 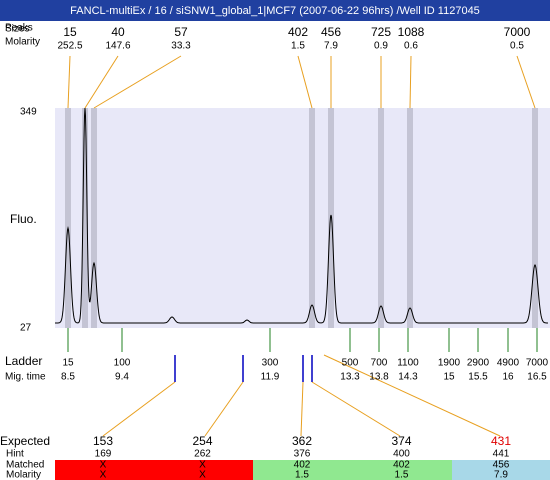 What do you see at coordinates (68, 377) in the screenshot?
I see `mig-time: 8.5` at bounding box center [68, 377].